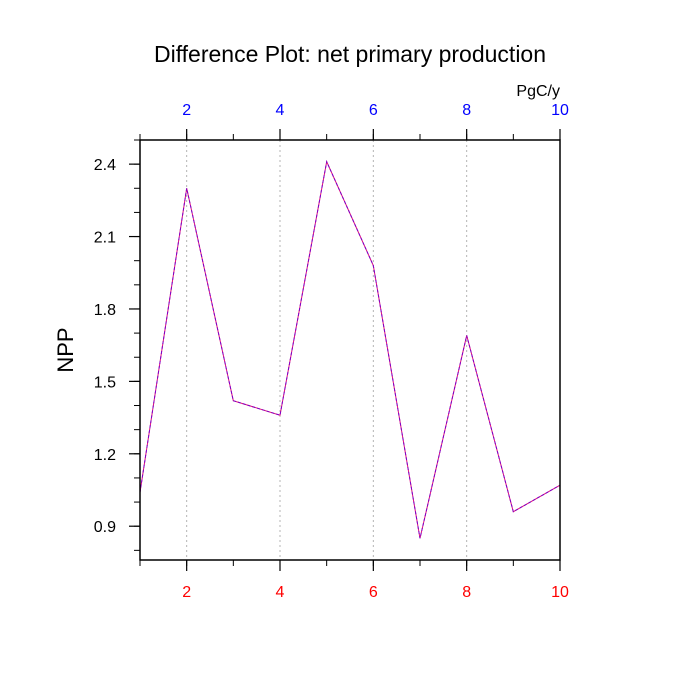 The image size is (700, 700). I want to click on y-tick-label: 1.8, so click(105, 310).